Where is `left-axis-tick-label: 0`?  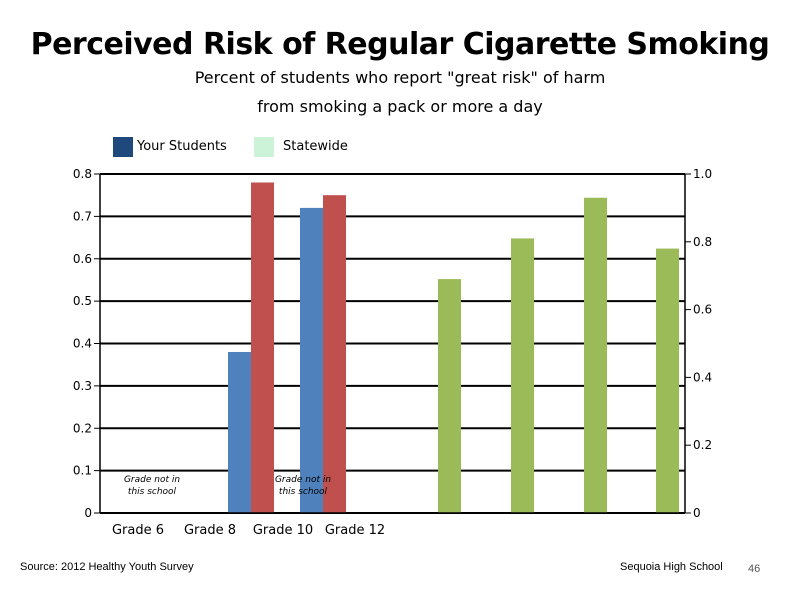
left-axis-tick-label: 0 is located at coordinates (88, 513).